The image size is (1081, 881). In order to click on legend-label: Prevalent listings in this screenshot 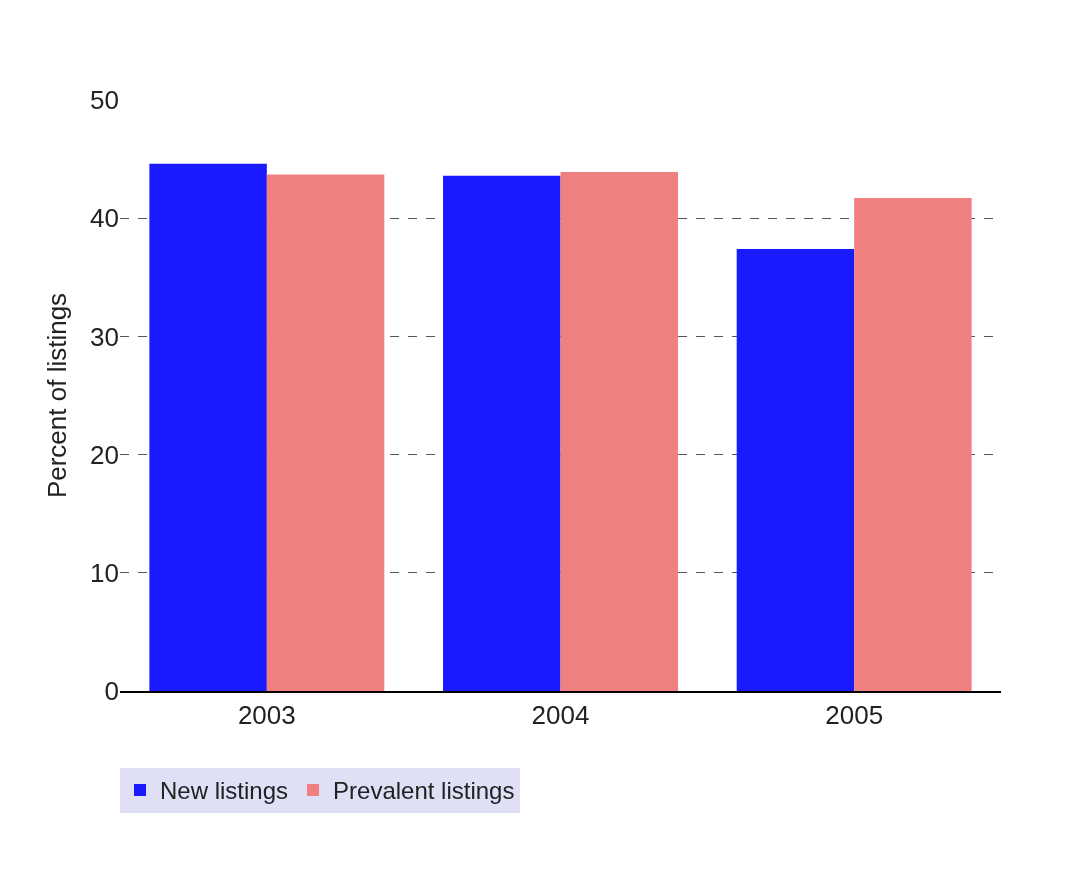, I will do `click(424, 791)`.